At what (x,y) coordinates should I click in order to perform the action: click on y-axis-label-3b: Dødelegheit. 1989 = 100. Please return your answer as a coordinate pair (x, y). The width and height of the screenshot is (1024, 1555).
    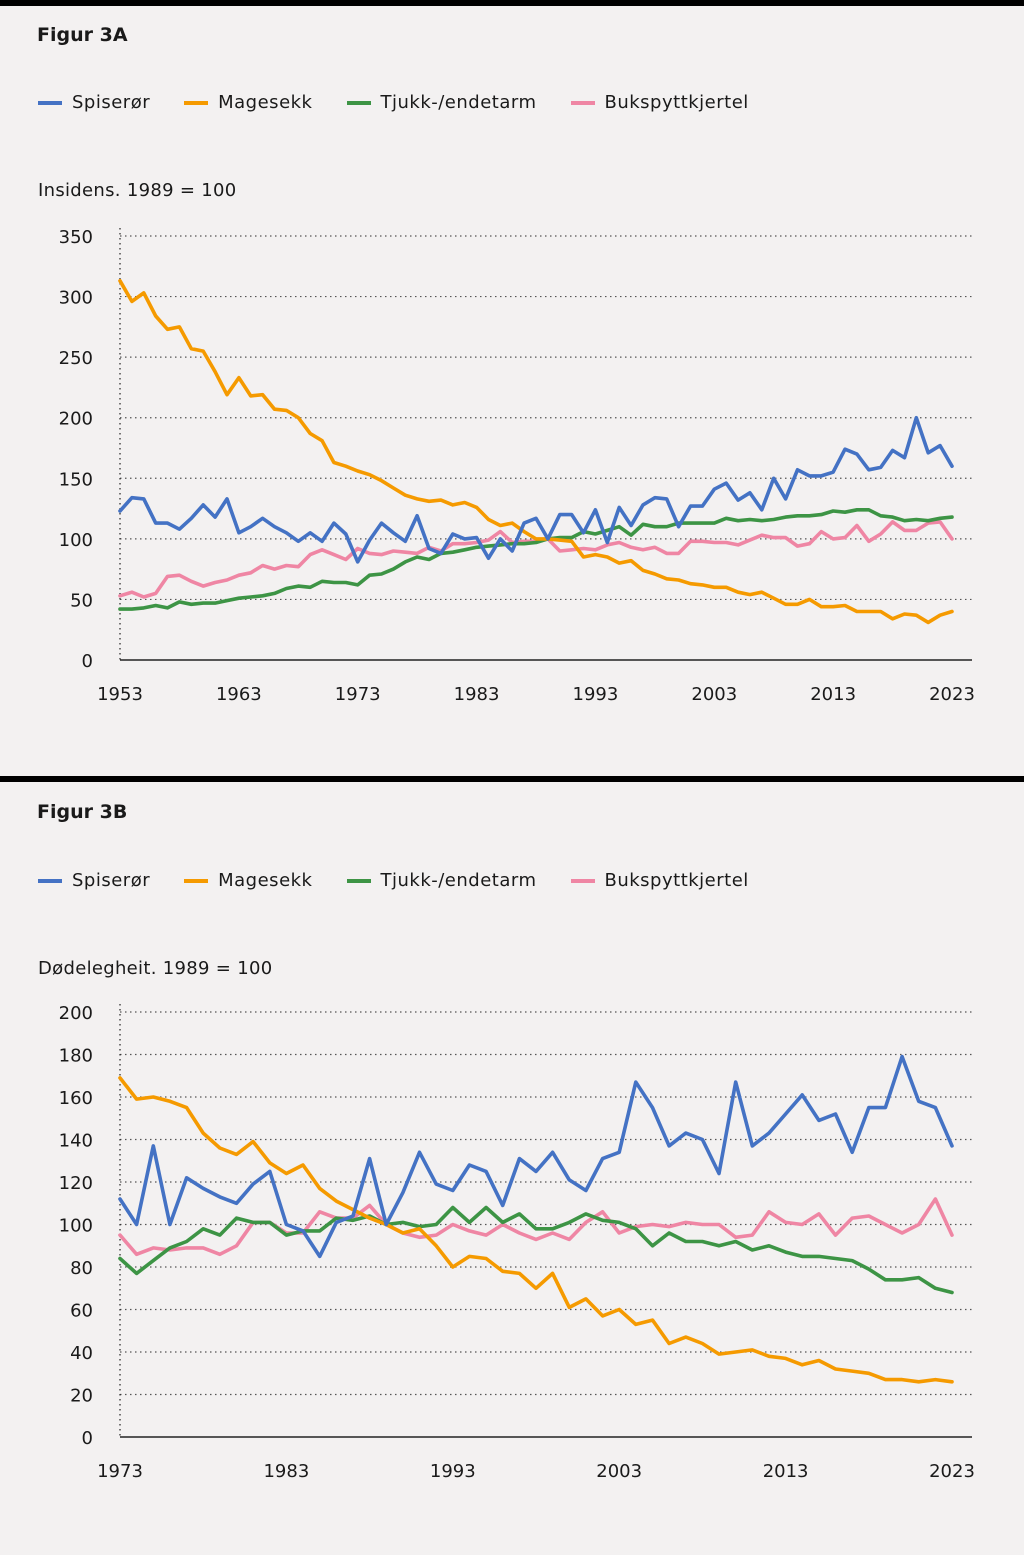
    Looking at the image, I should click on (155, 968).